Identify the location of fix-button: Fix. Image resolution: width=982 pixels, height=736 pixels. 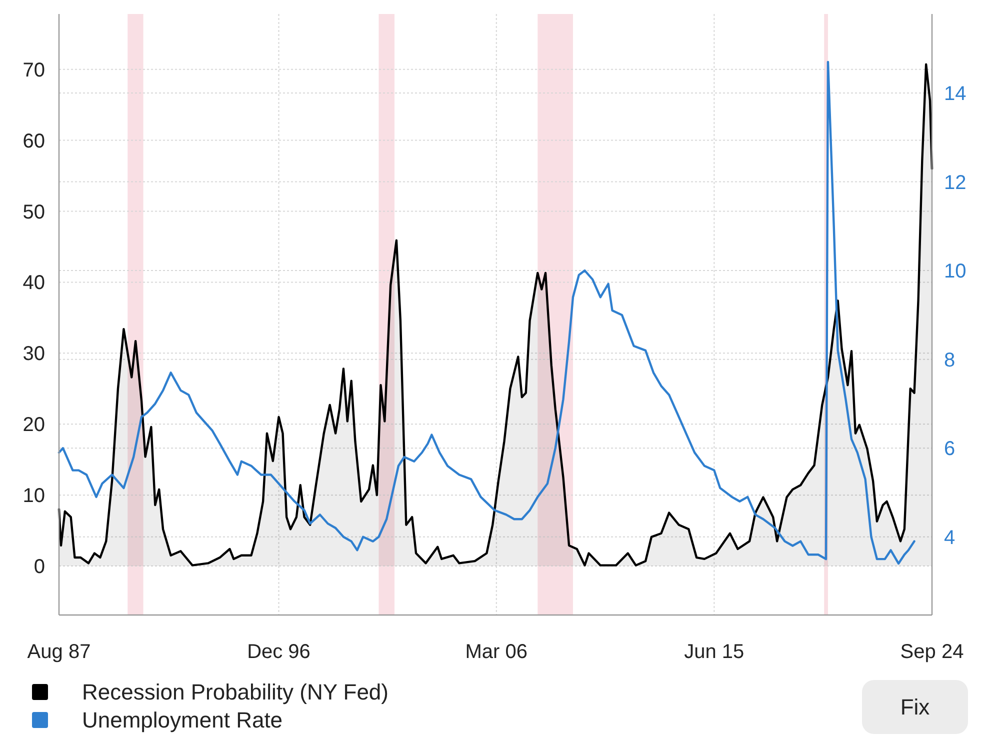
(915, 707).